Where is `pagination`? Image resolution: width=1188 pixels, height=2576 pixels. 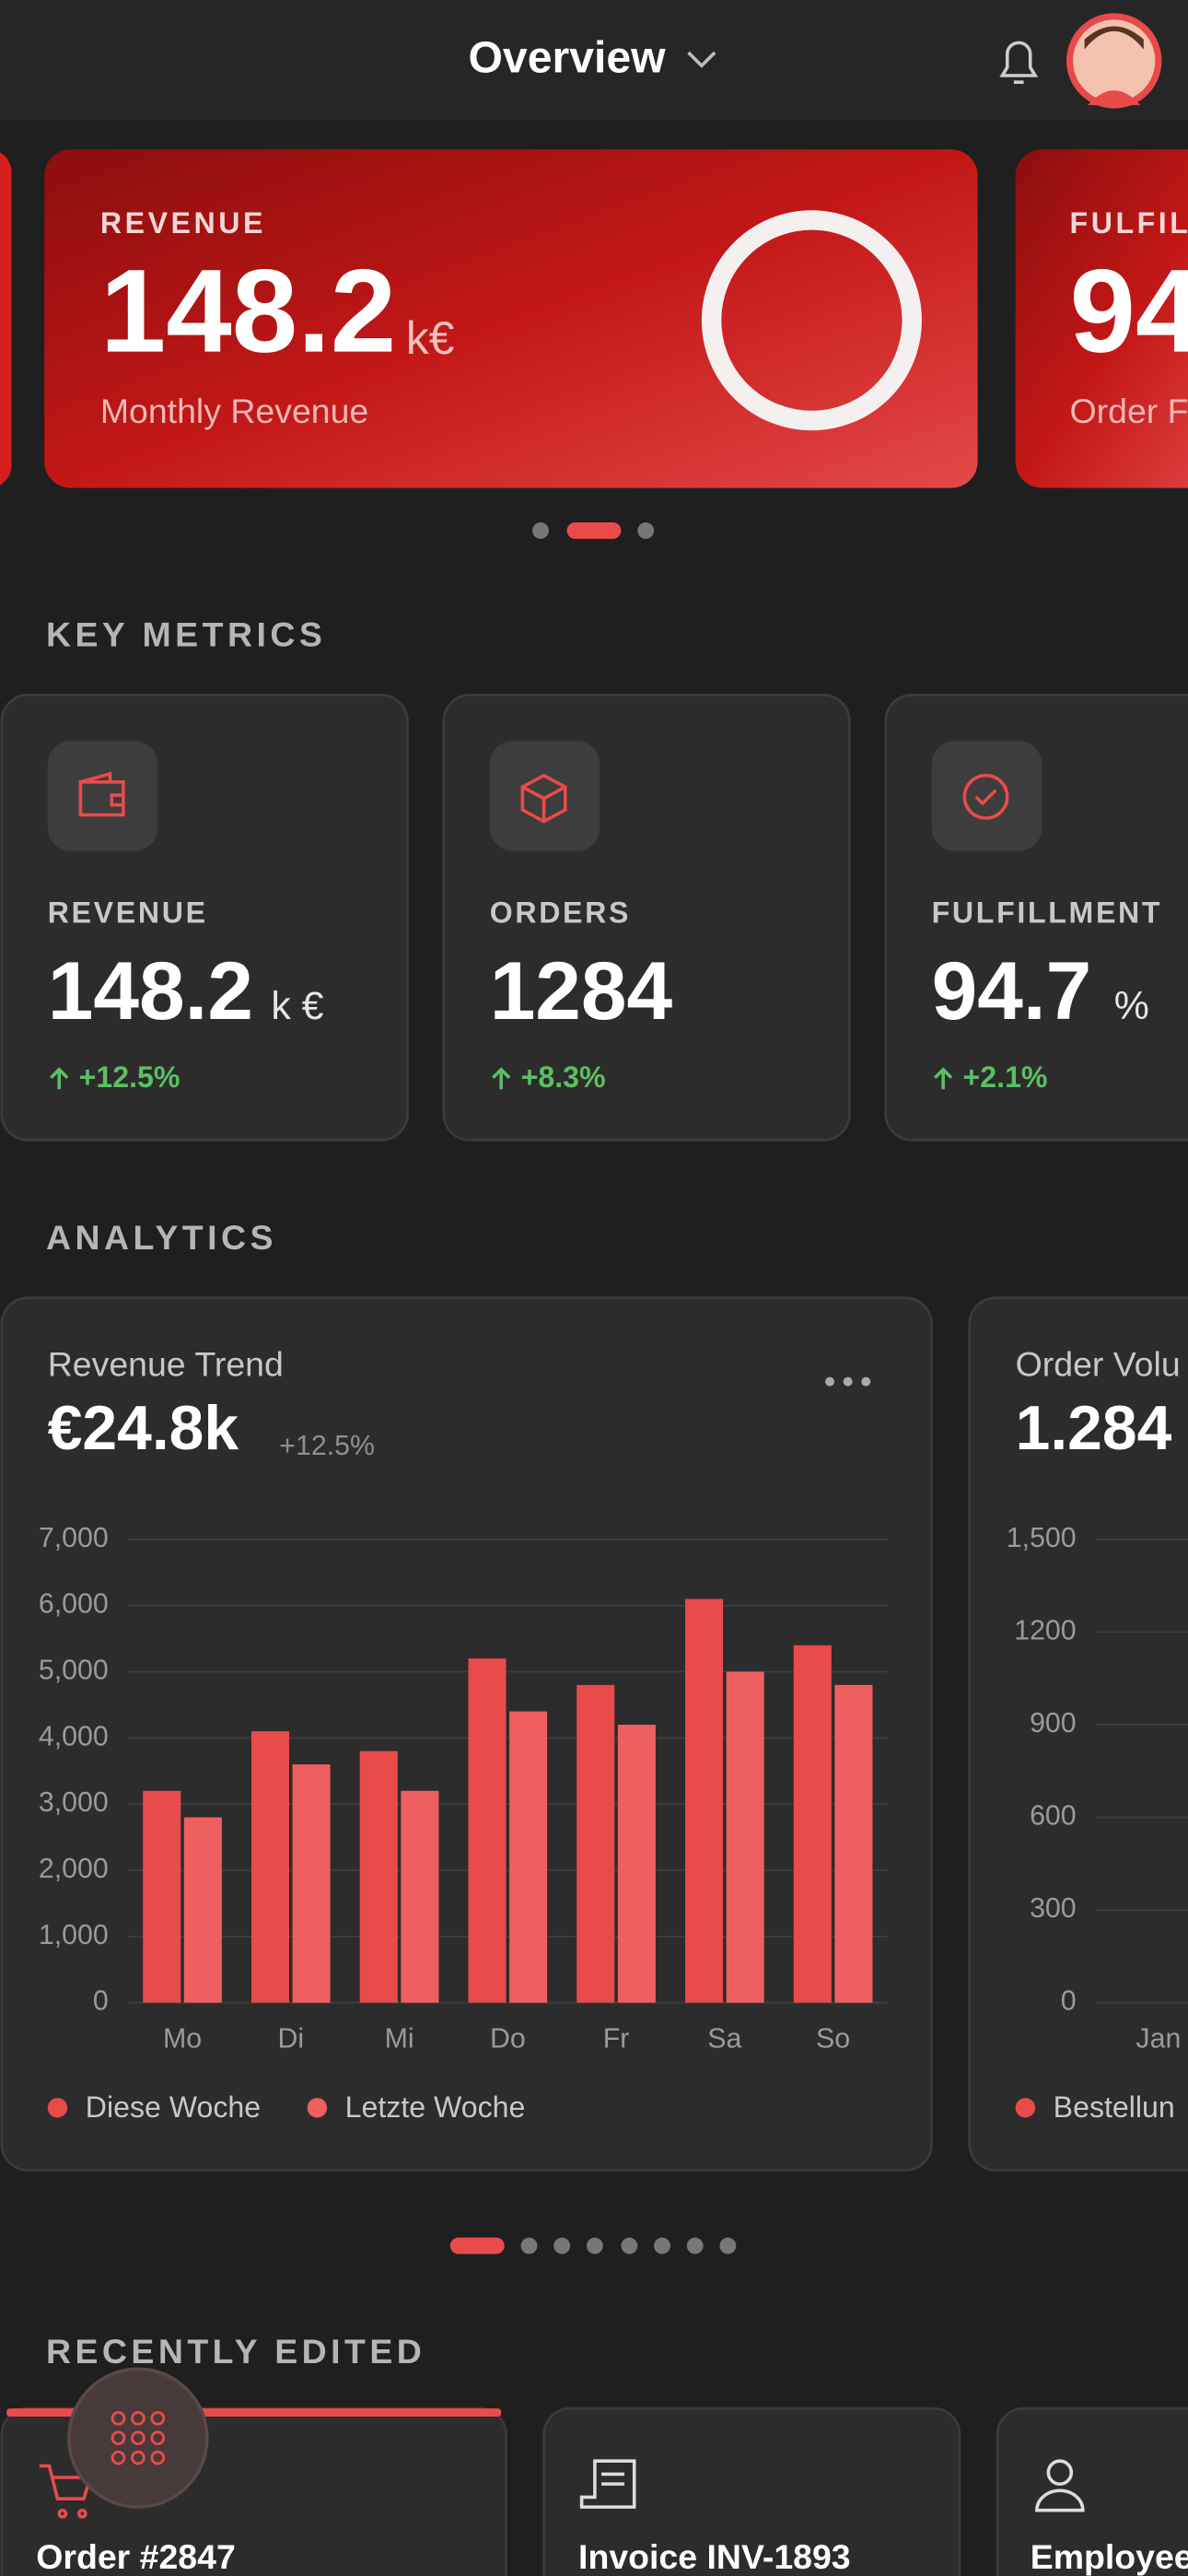 pagination is located at coordinates (628, 2245).